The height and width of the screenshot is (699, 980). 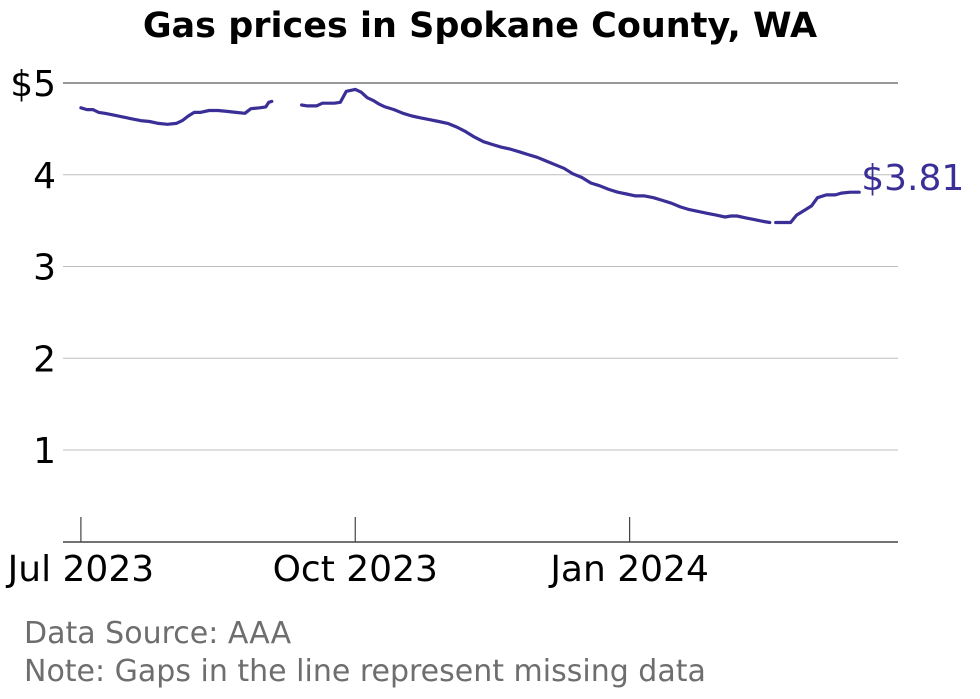 I want to click on chart-title: Gas prices in Spokane County, WA, so click(x=480, y=26).